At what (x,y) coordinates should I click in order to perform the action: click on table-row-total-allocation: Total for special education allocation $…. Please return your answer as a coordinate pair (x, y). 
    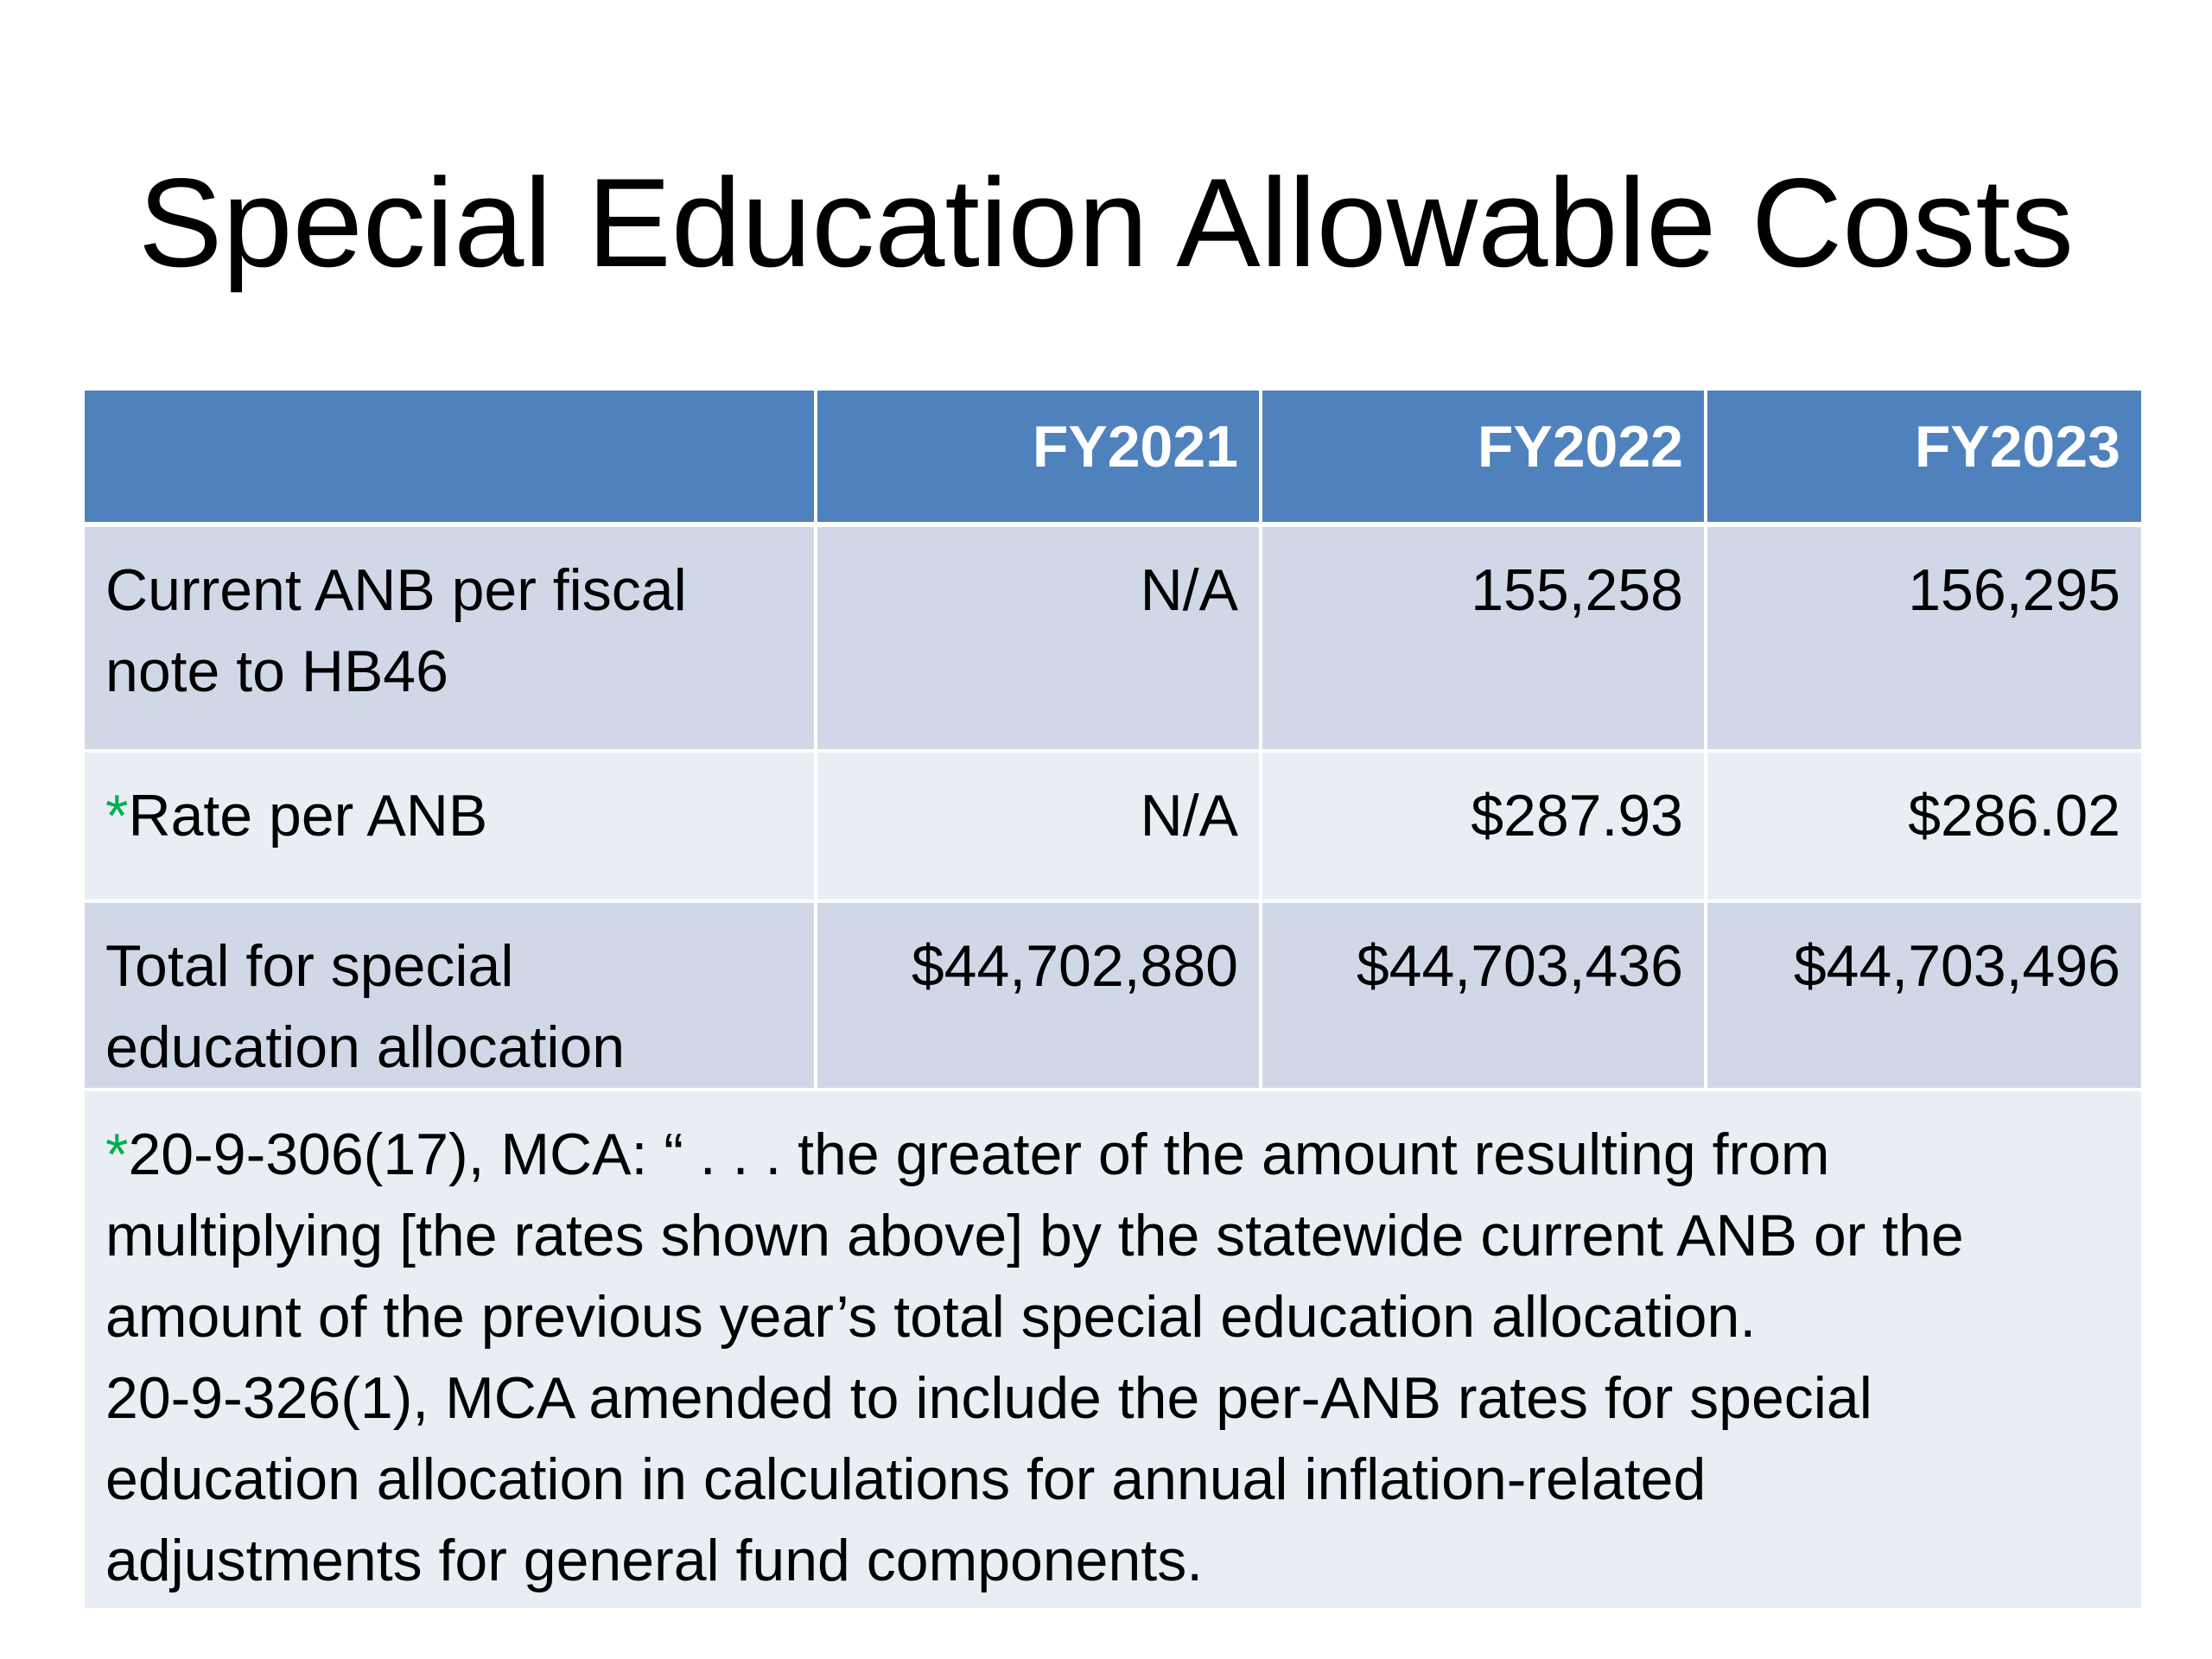
    Looking at the image, I should click on (1113, 995).